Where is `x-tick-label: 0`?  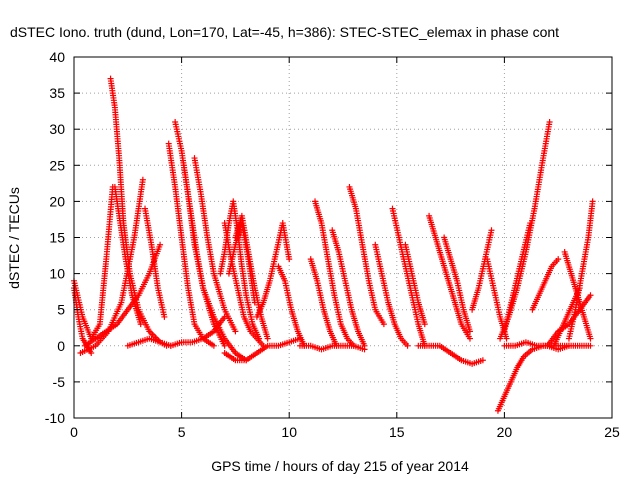 x-tick-label: 0 is located at coordinates (74, 432).